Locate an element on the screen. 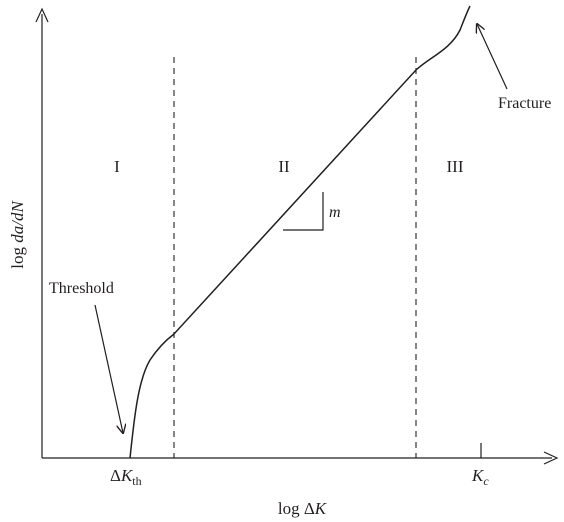  k-c-label: Kc is located at coordinates (480, 477).